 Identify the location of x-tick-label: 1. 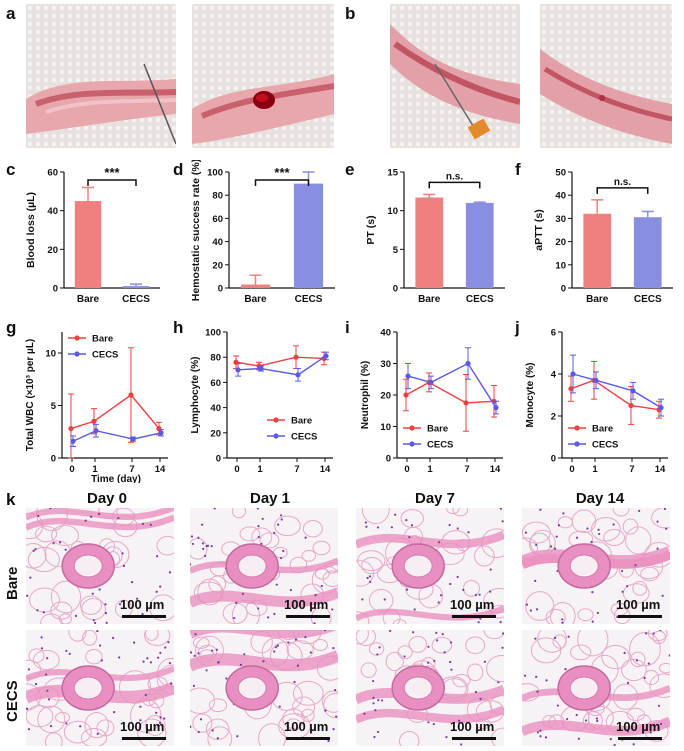
(595, 469).